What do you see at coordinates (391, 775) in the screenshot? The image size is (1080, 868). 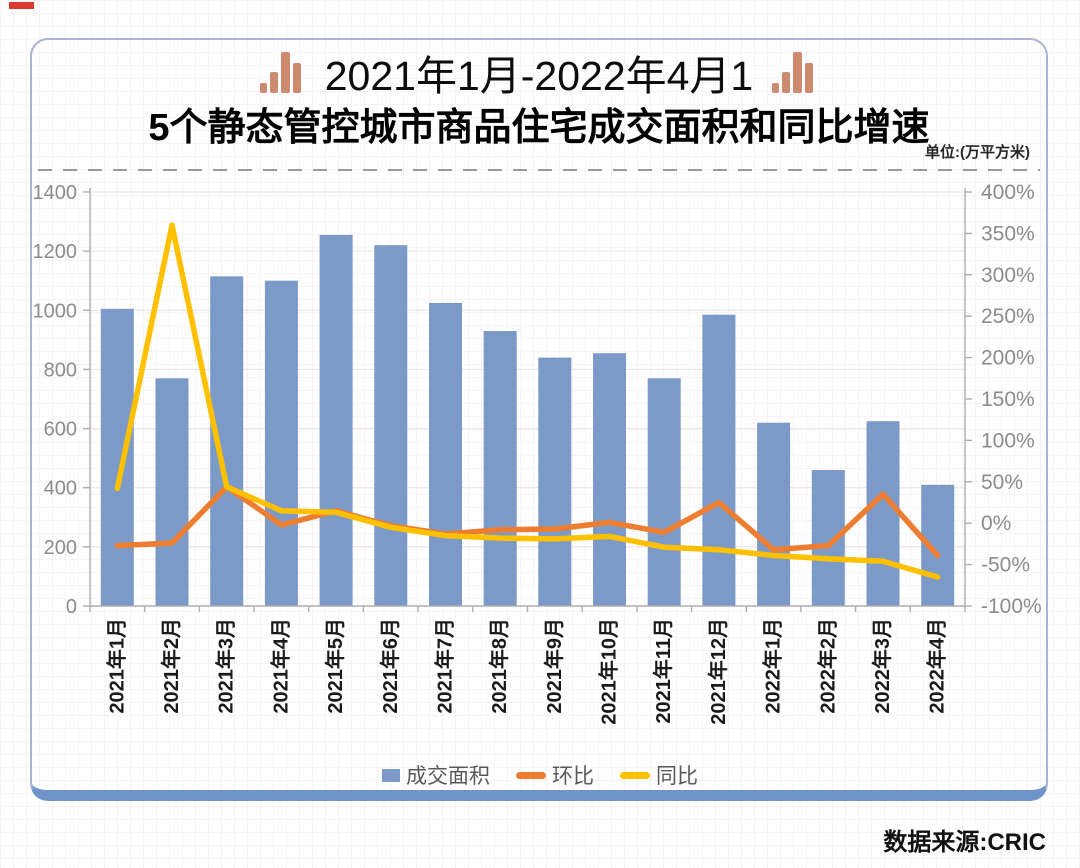 I see `legend-swatch-bar` at bounding box center [391, 775].